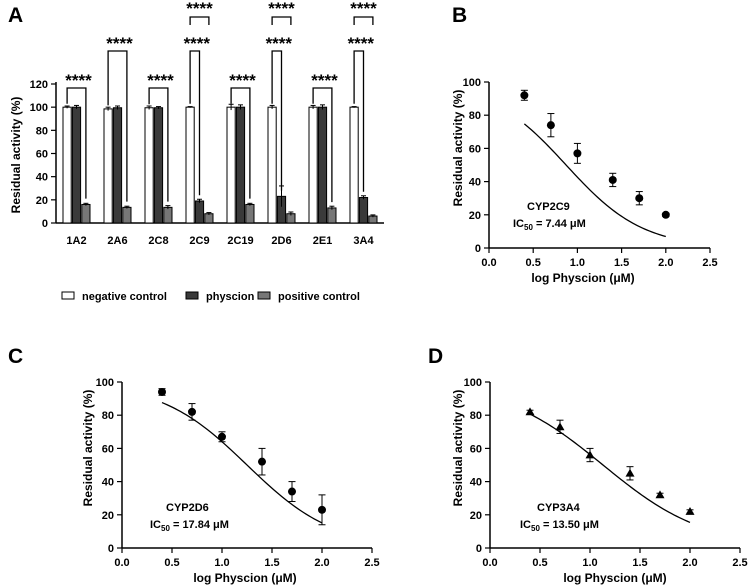  I want to click on y-tick-label: 0, so click(478, 249).